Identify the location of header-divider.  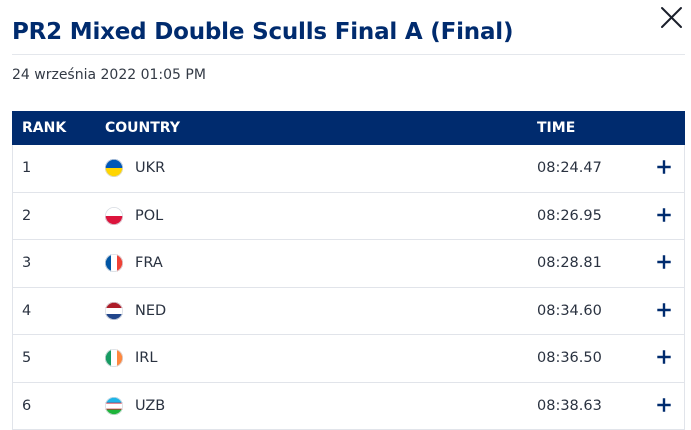
(348, 54).